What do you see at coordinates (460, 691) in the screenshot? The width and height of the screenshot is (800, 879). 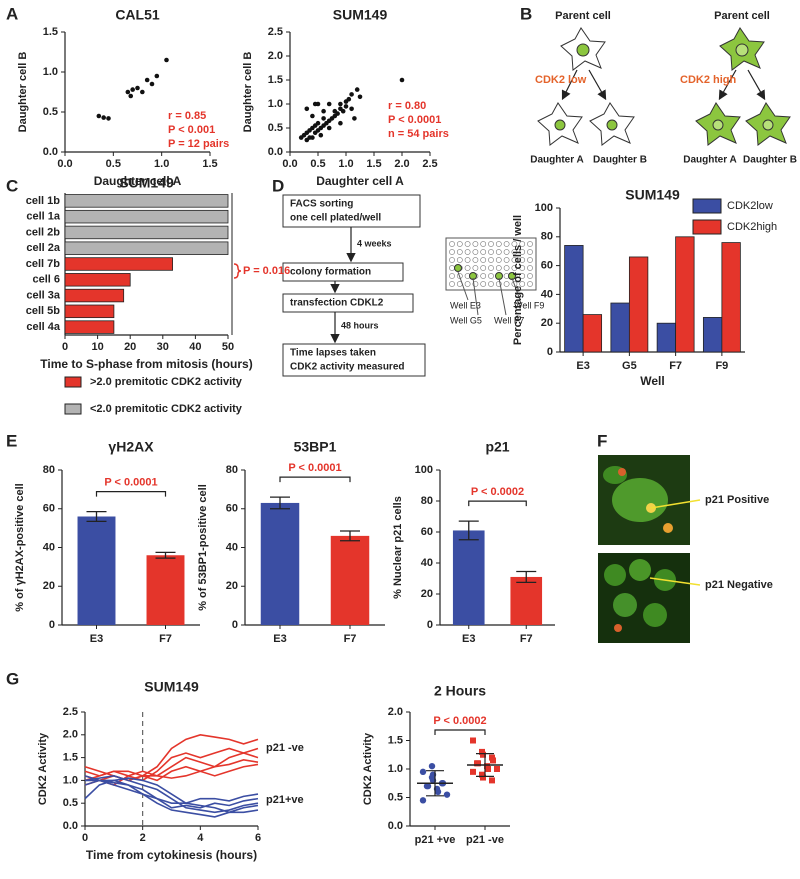 I see `chart-title: 2 Hours` at bounding box center [460, 691].